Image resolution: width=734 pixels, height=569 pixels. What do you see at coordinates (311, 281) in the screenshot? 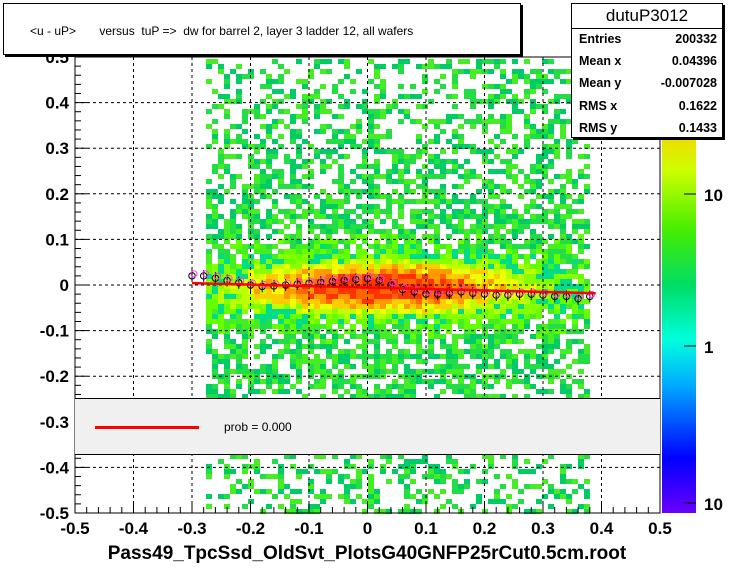
I see `profile-point-alt` at bounding box center [311, 281].